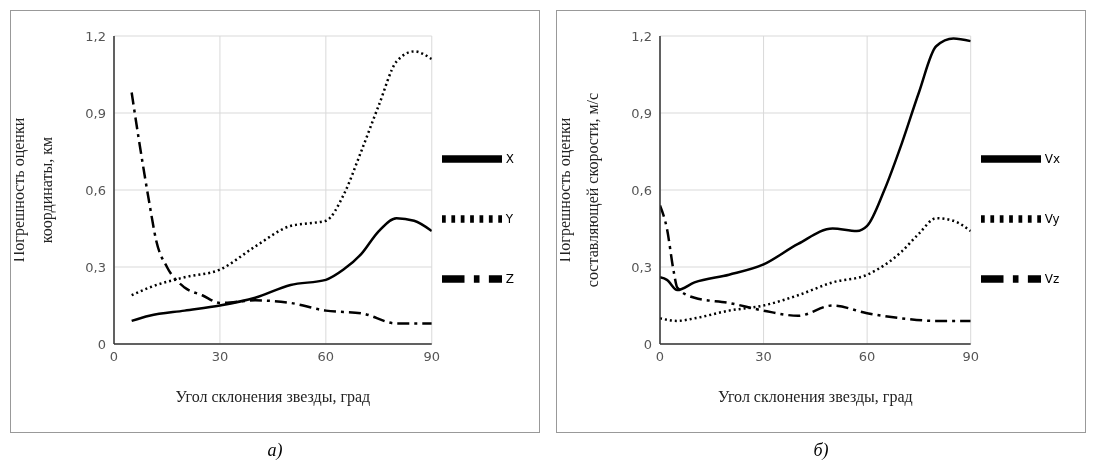 The image size is (1112, 470). I want to click on legend-label: Z, so click(509, 278).